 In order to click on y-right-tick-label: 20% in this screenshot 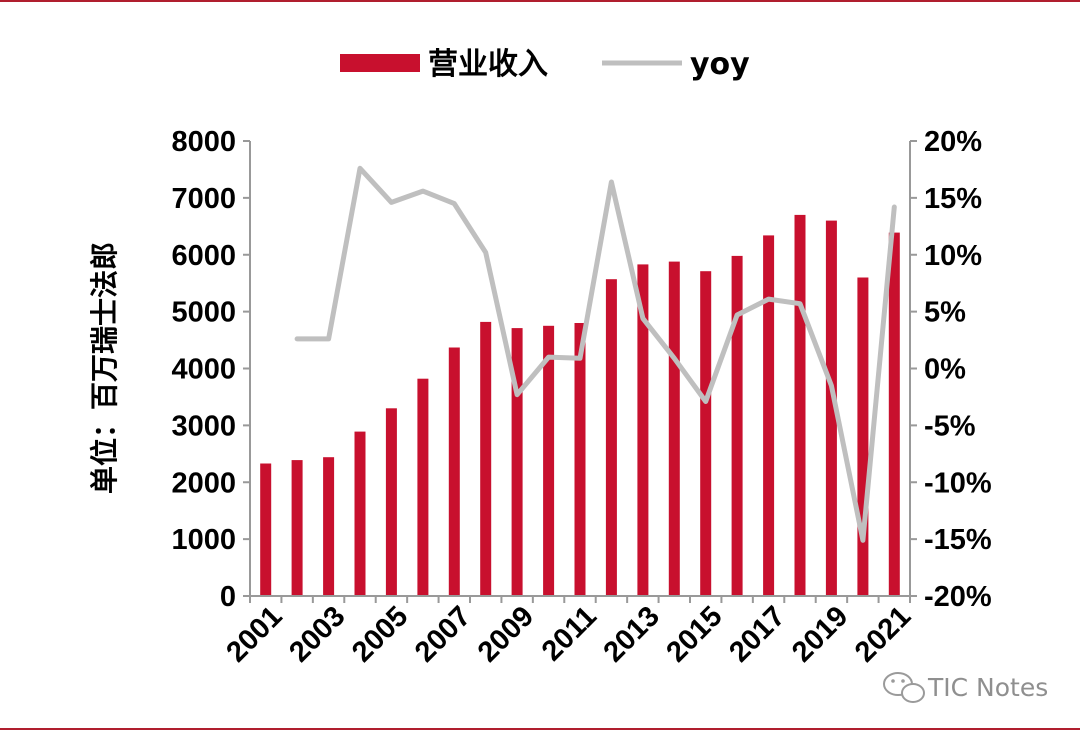, I will do `click(953, 142)`.